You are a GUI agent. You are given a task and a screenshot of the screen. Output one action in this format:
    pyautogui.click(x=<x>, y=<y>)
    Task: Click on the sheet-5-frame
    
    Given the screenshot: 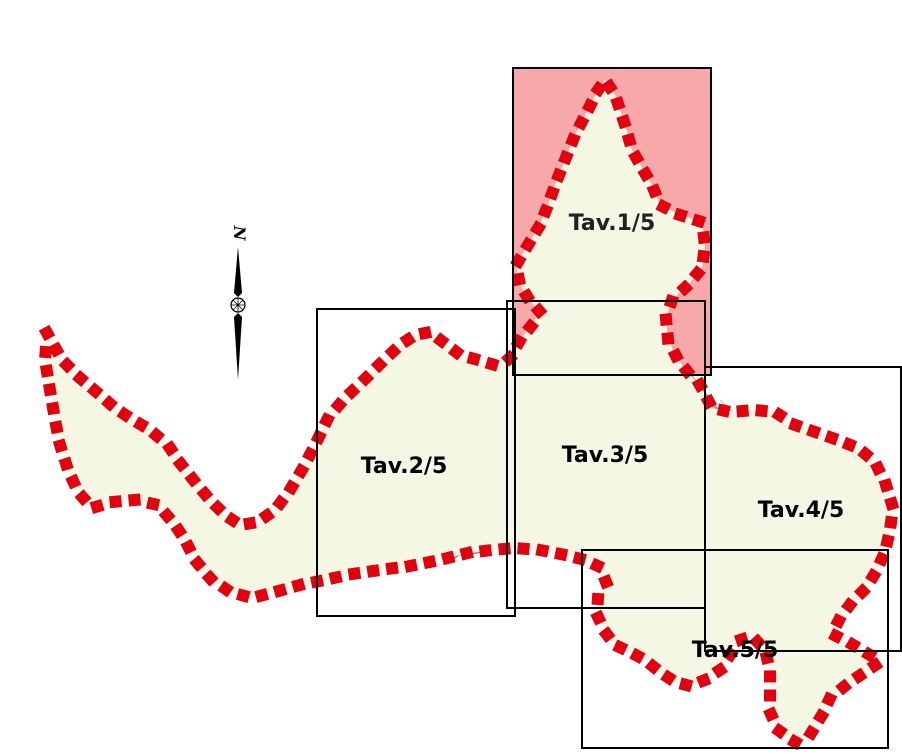 What is the action you would take?
    pyautogui.click(x=735, y=649)
    